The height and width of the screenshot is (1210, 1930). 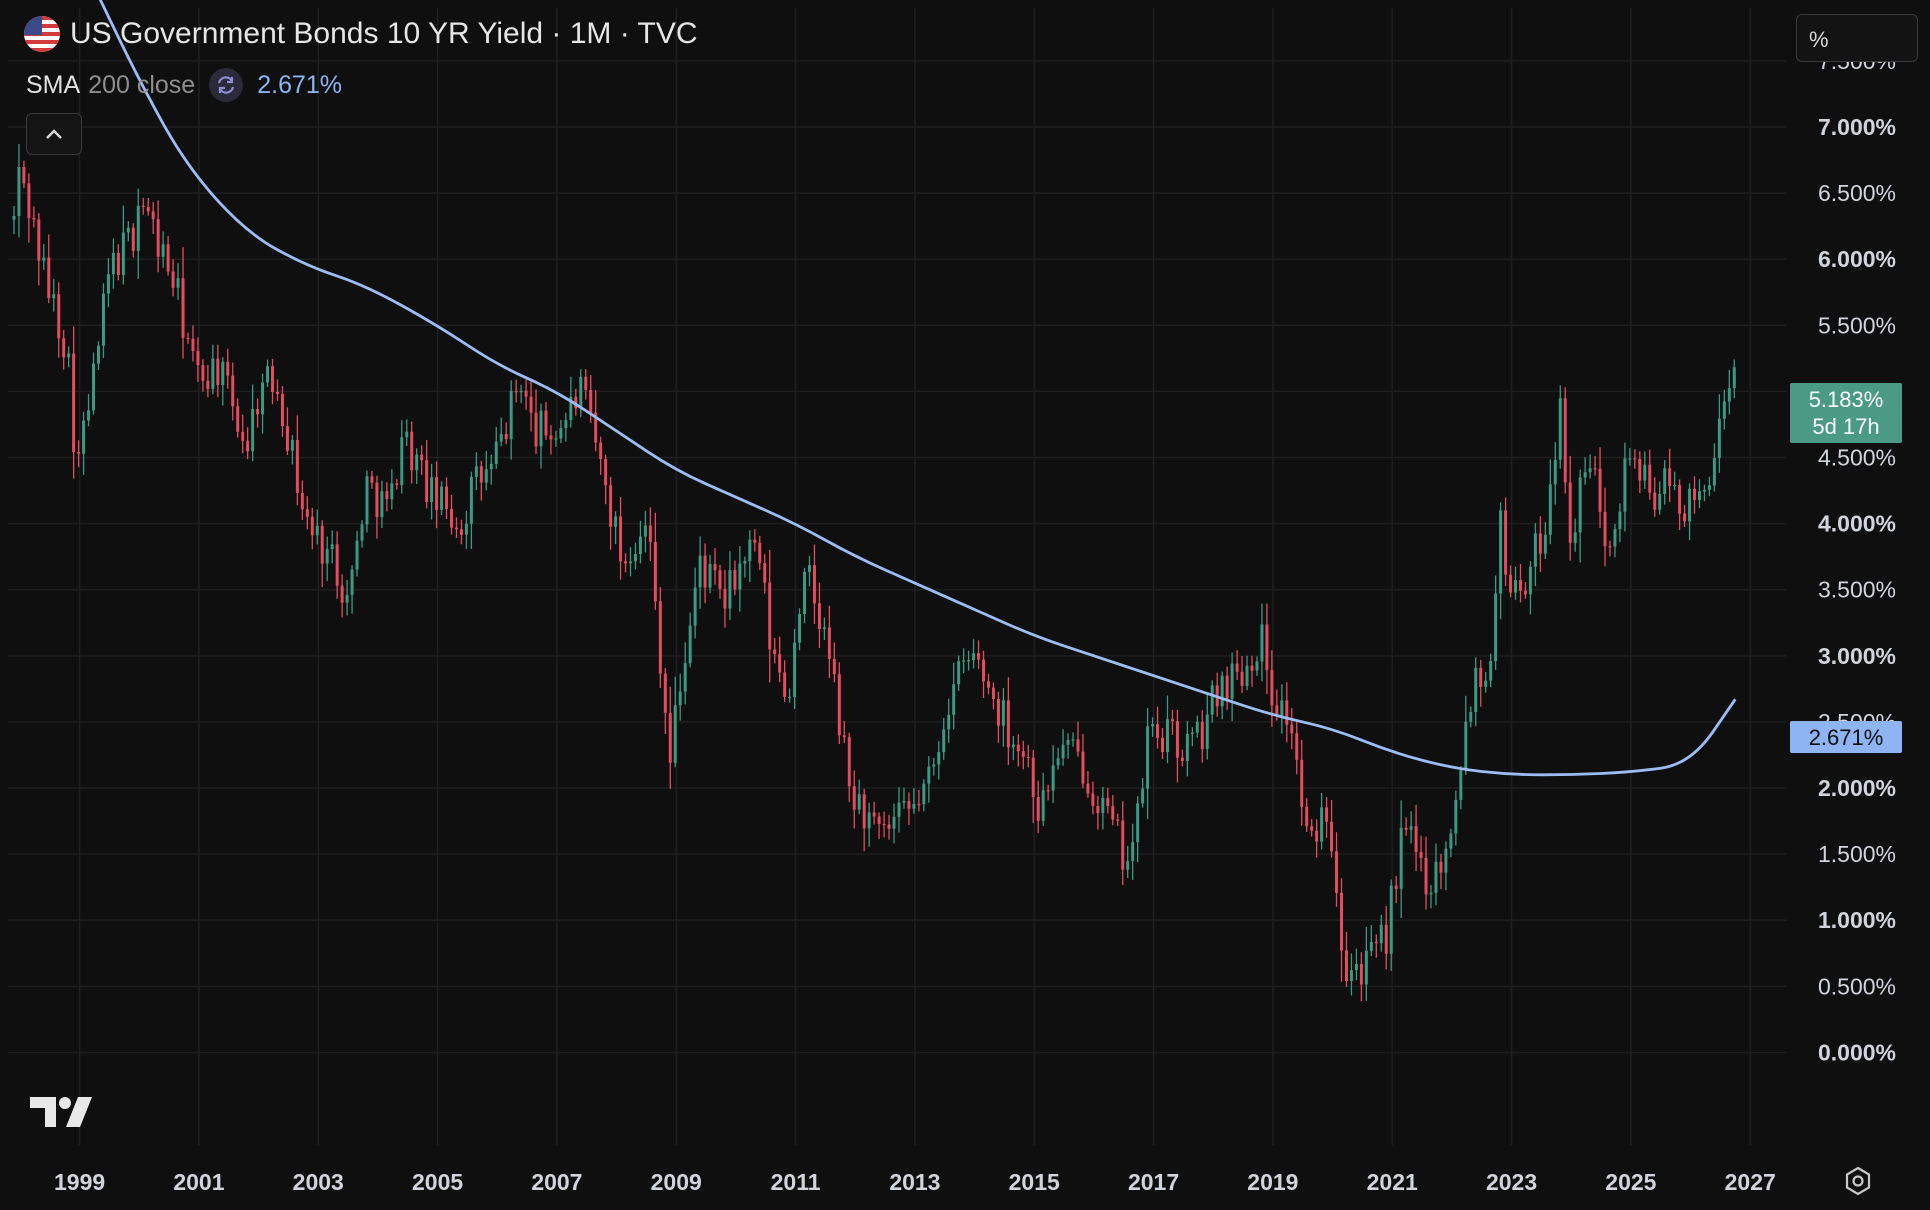 What do you see at coordinates (1857, 38) in the screenshot?
I see `unit-selector: %` at bounding box center [1857, 38].